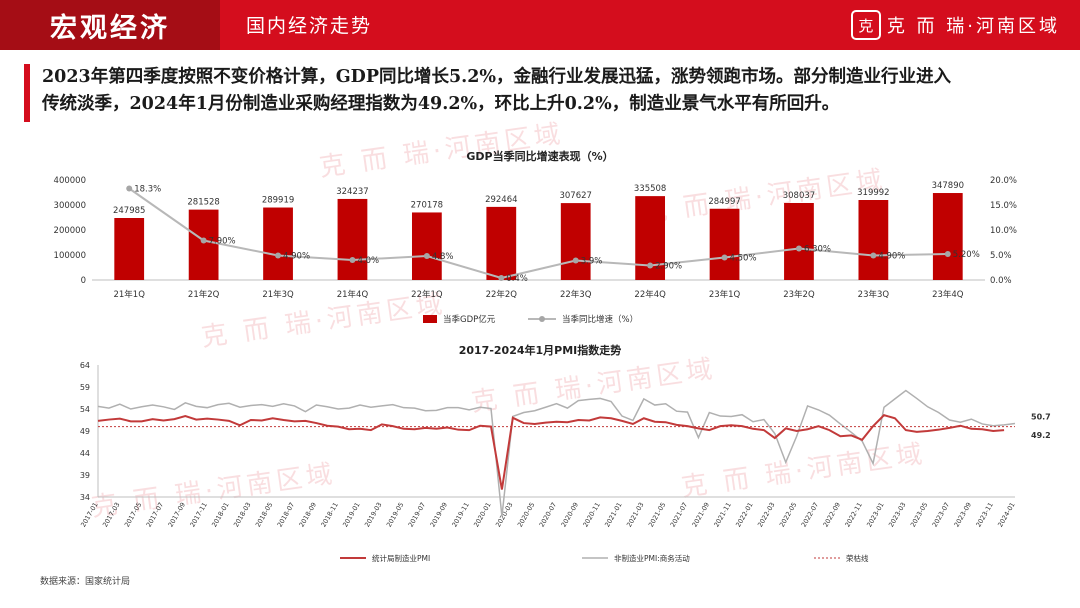  Describe the element at coordinates (373, 515) in the screenshot. I see `x-tick-label: 2019-03` at that location.